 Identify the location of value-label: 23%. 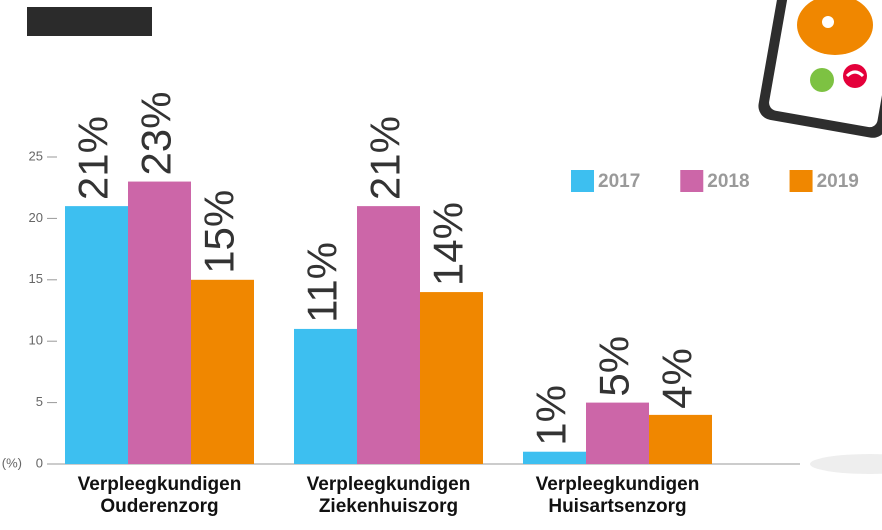
(156, 133).